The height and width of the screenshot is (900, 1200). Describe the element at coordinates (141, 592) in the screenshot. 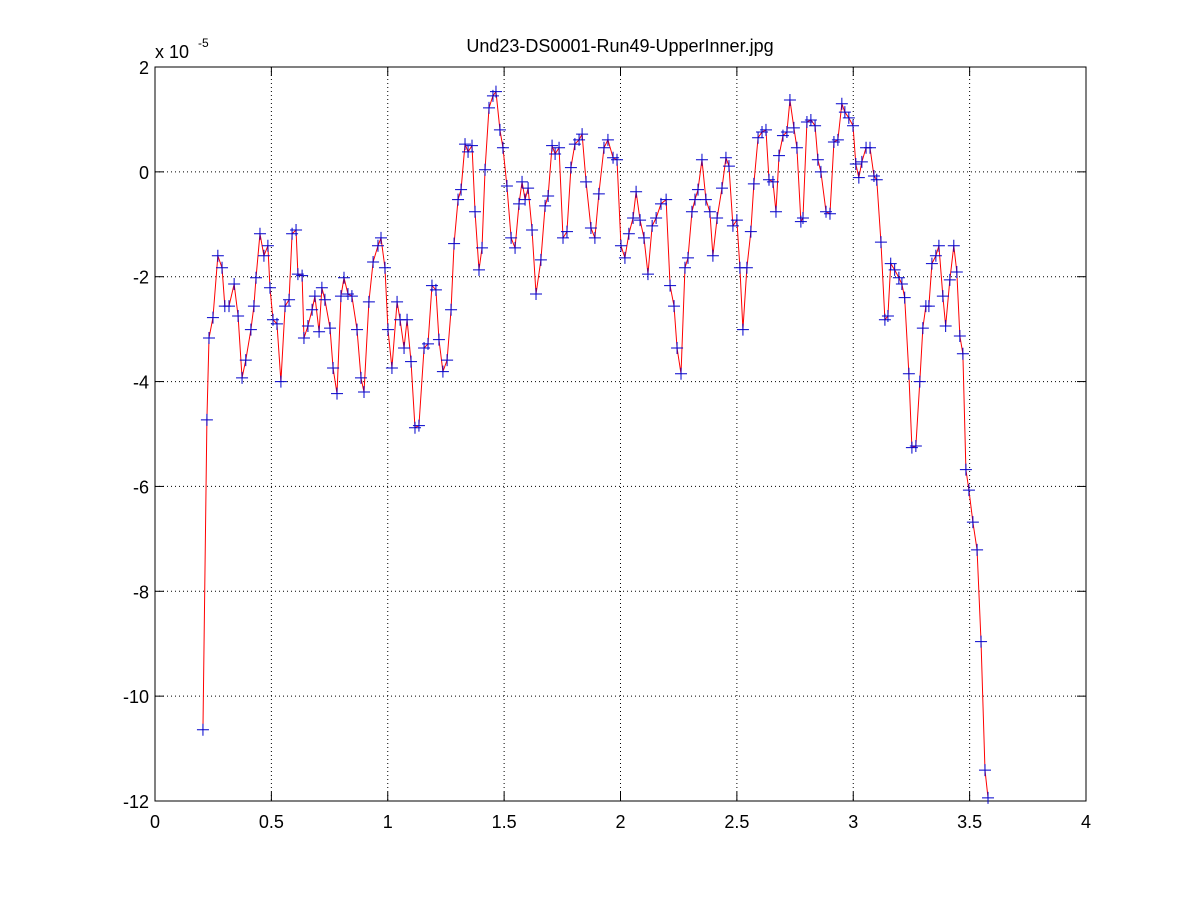

I see `y-tick-label: -8` at that location.